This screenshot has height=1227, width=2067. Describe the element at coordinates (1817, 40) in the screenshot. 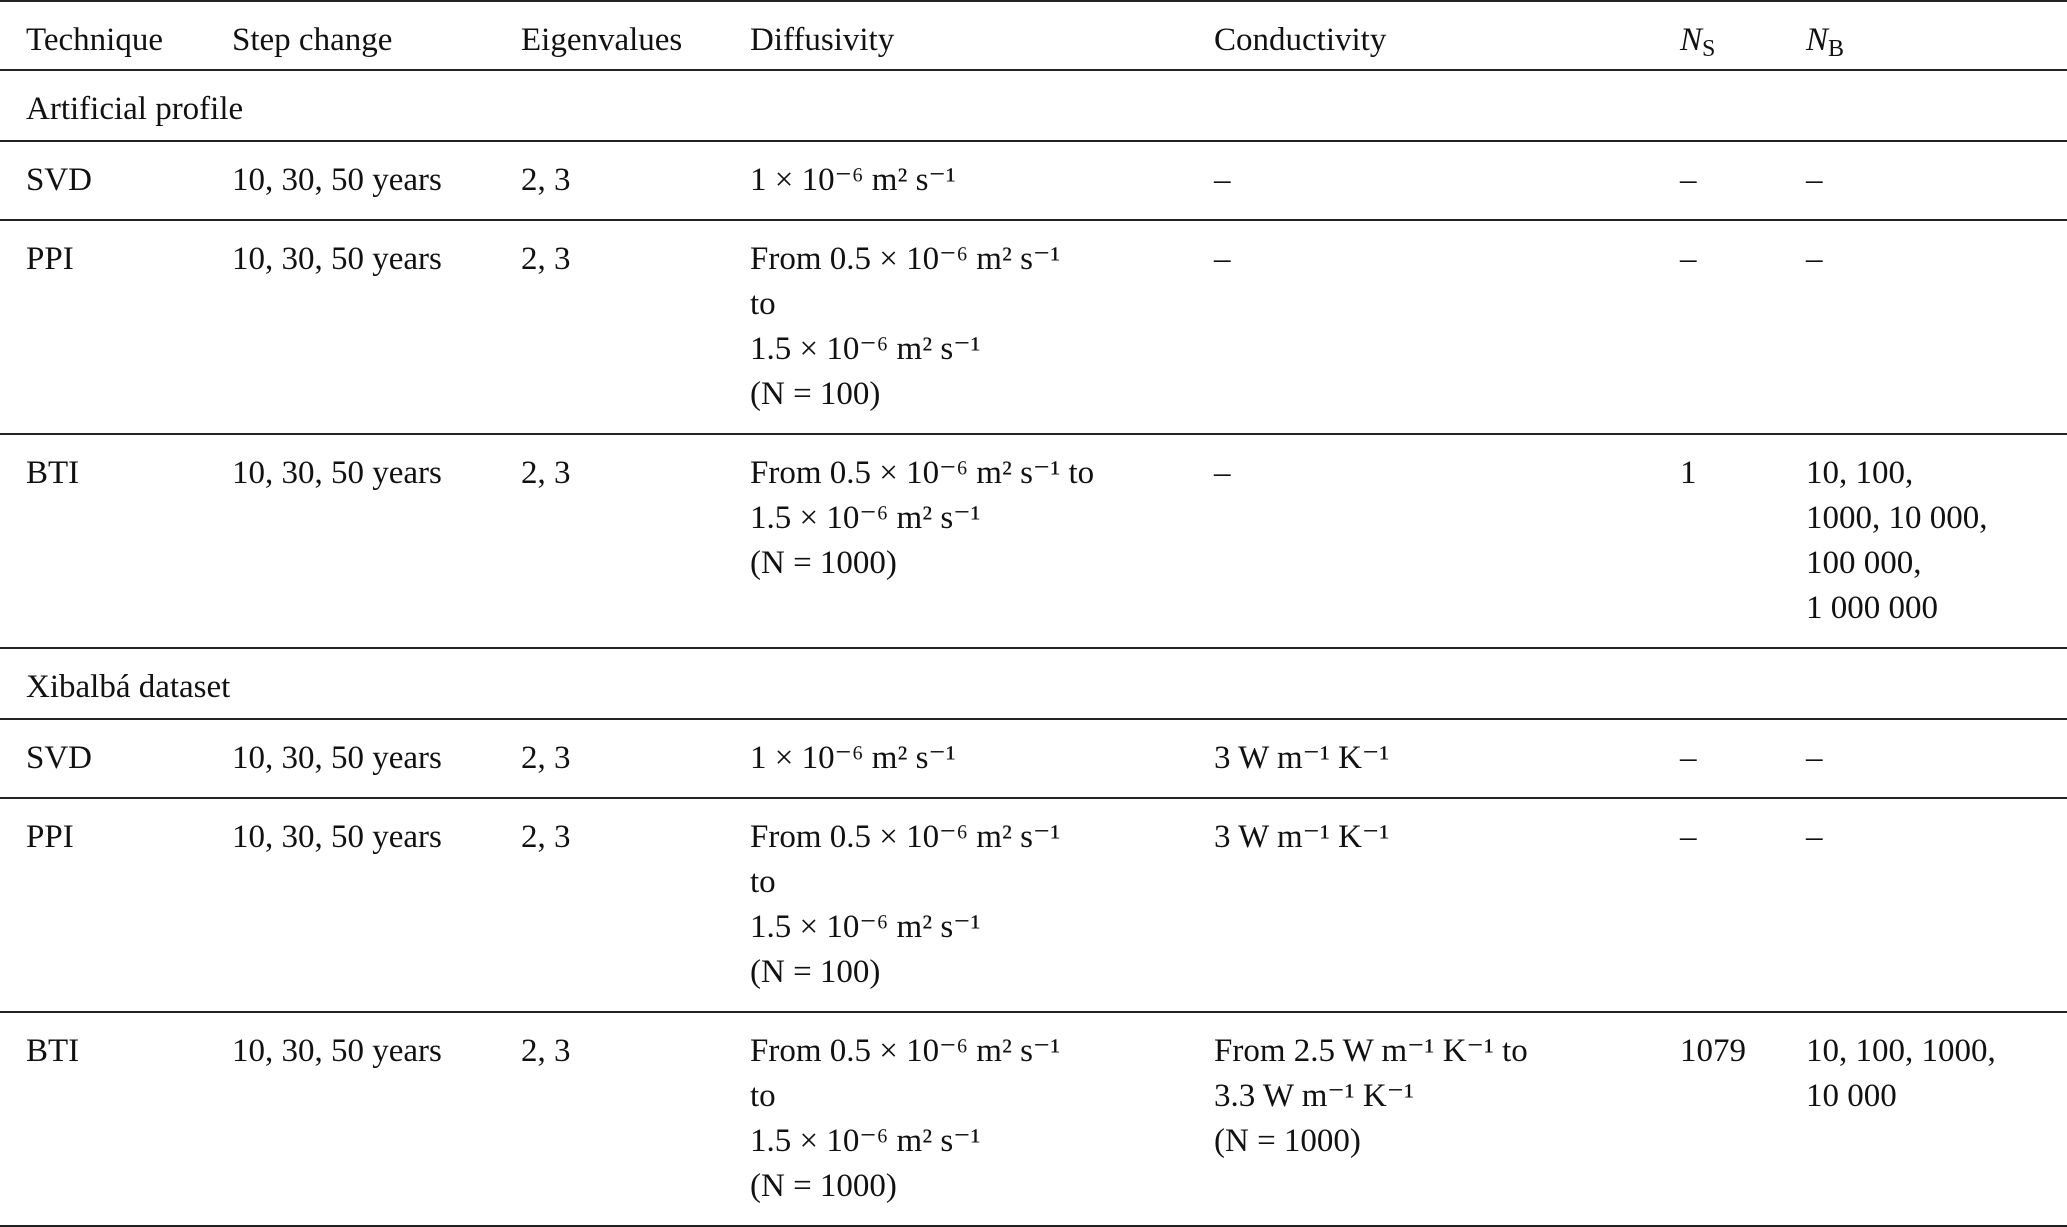

I see `header-nb-main: N` at that location.